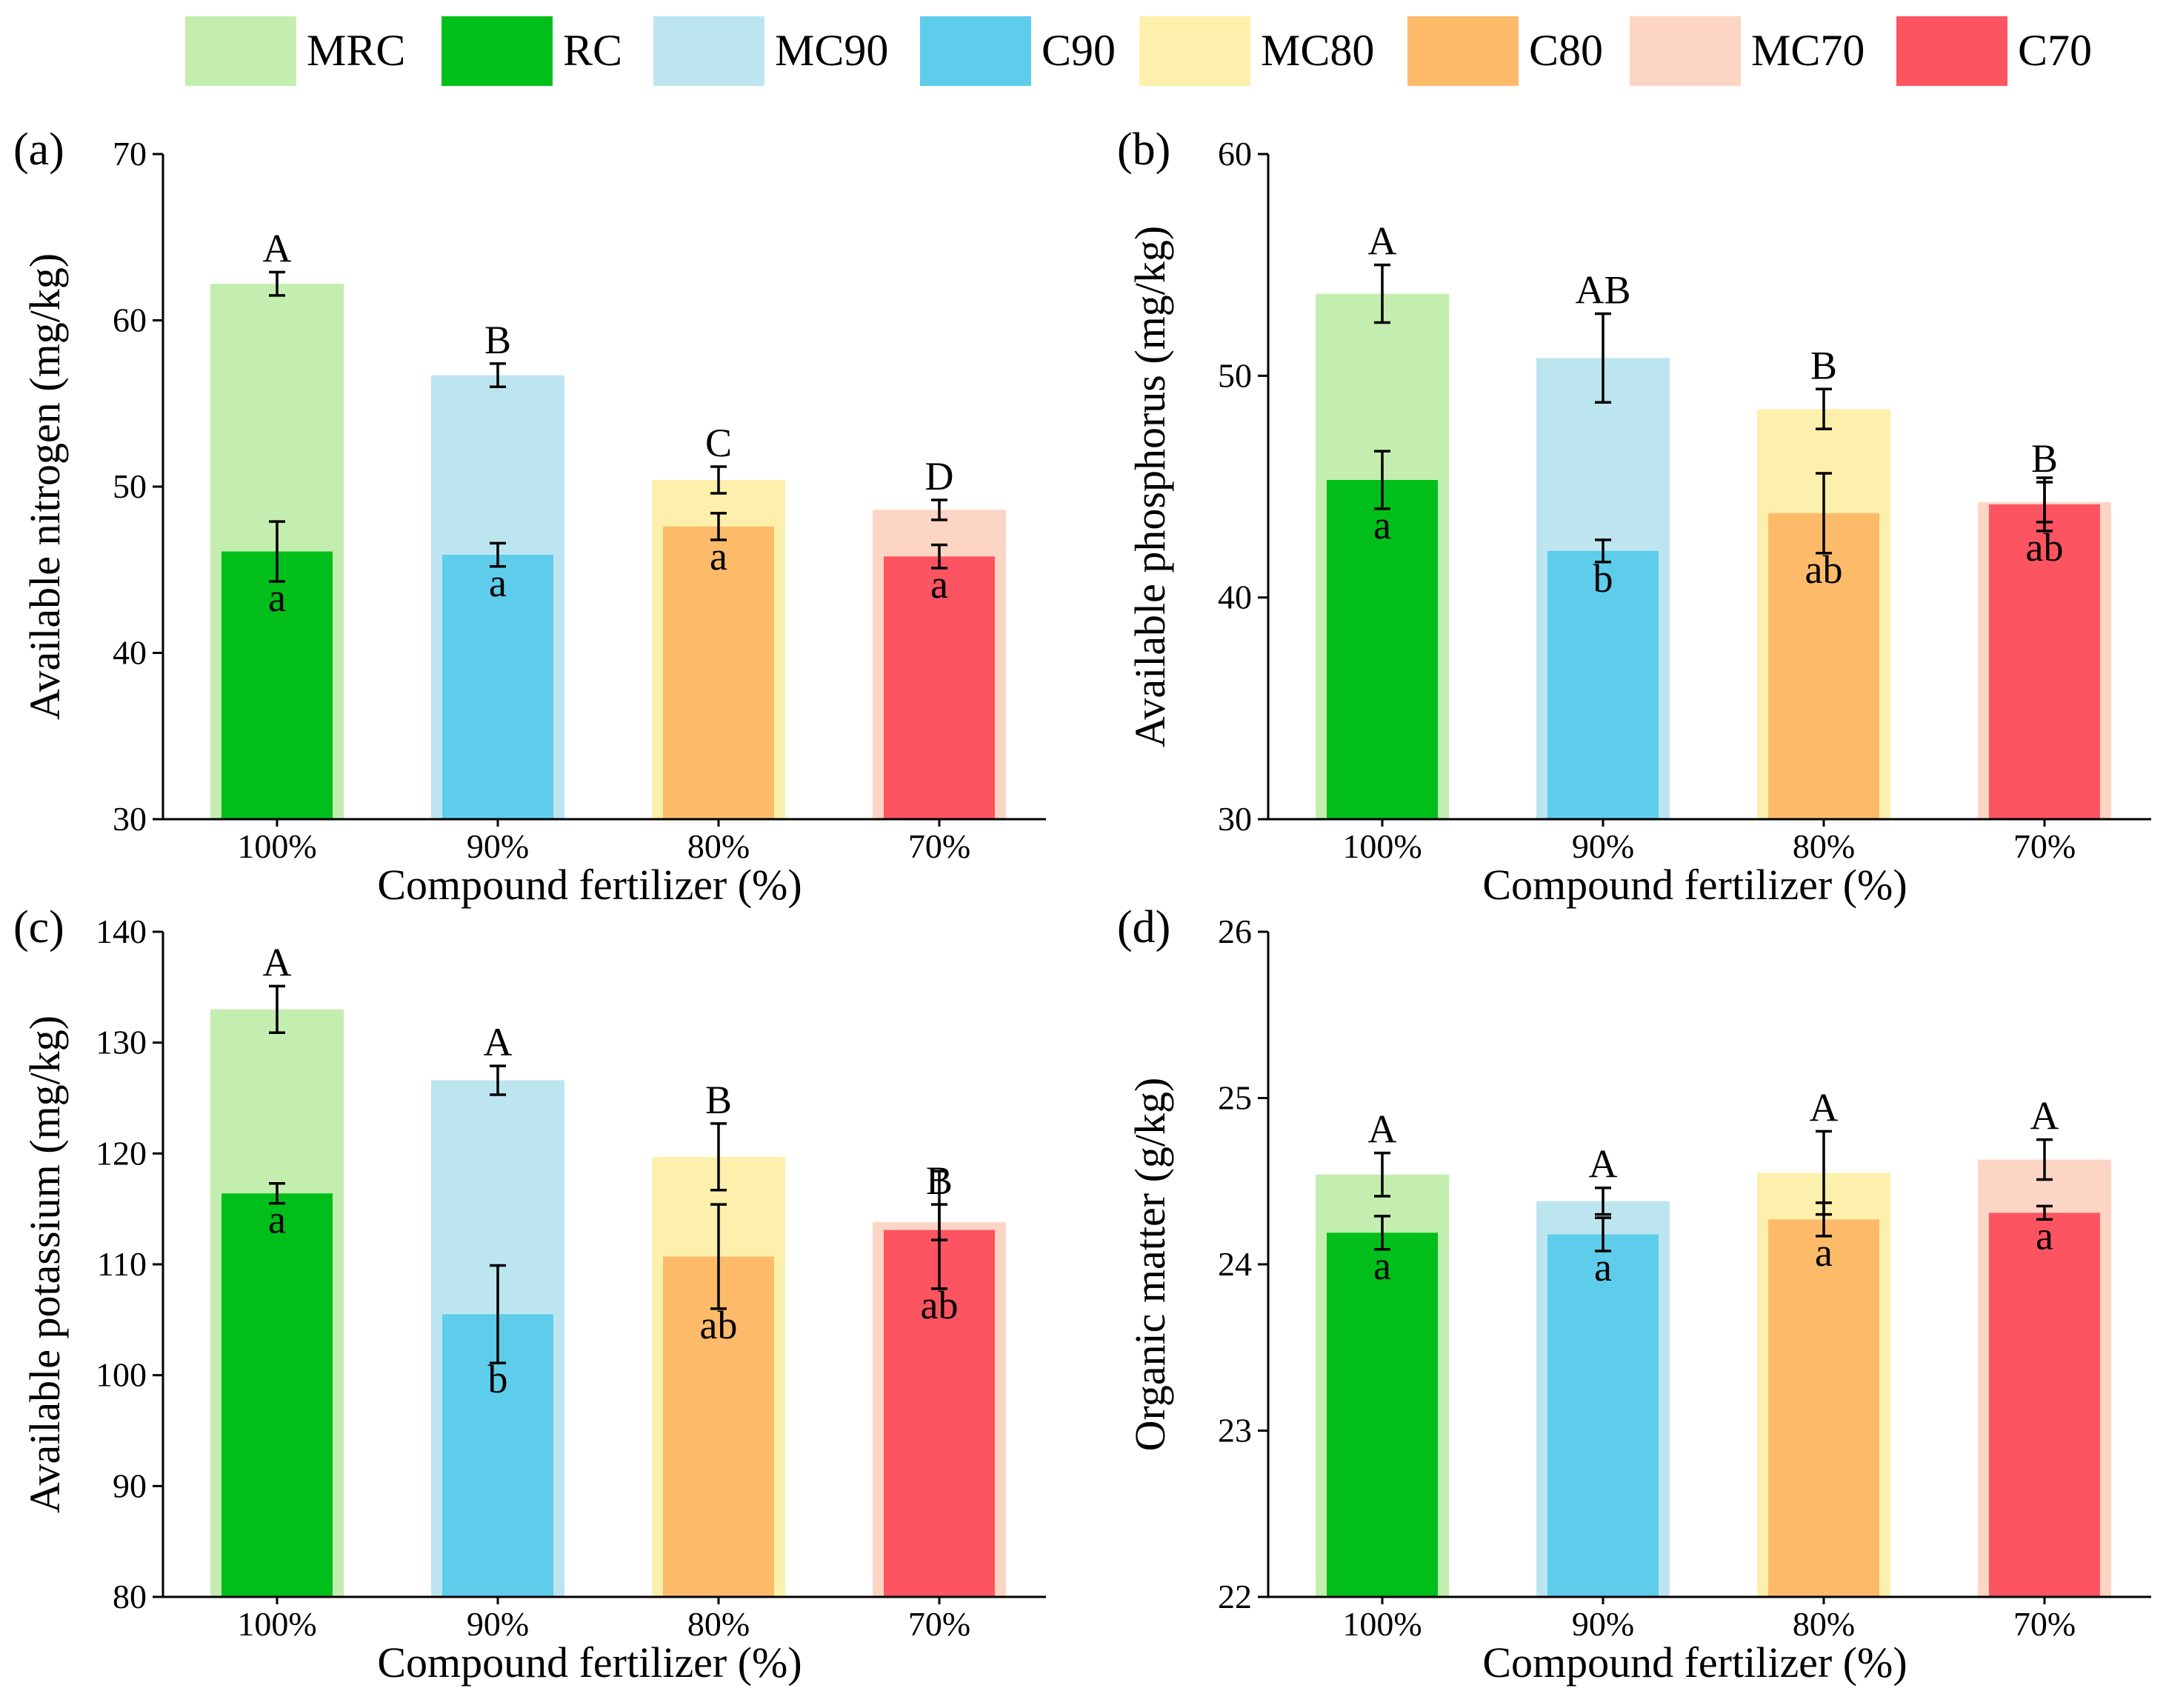 The width and height of the screenshot is (2166, 1708). What do you see at coordinates (240, 51) in the screenshot?
I see `legend-swatch-mrc` at bounding box center [240, 51].